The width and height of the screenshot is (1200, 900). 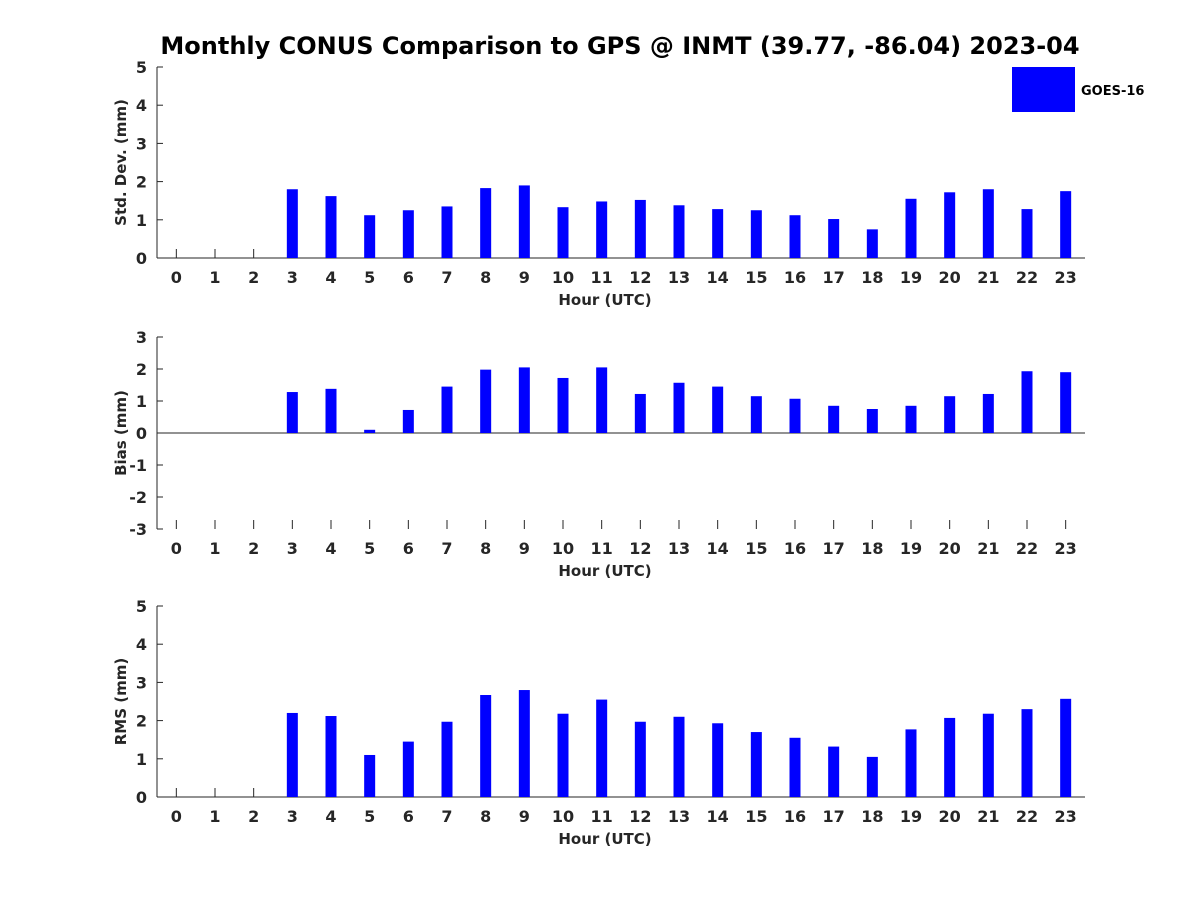 What do you see at coordinates (1043, 89) in the screenshot?
I see `legend-swatch` at bounding box center [1043, 89].